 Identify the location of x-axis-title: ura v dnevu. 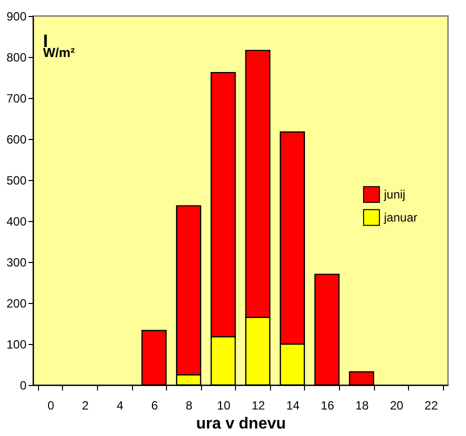
(241, 424).